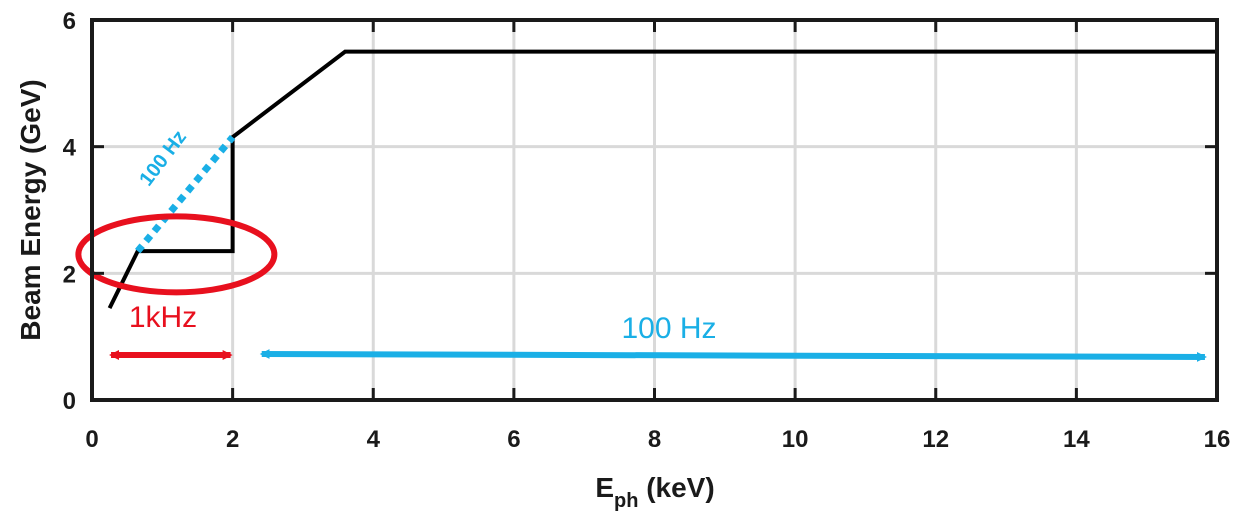  What do you see at coordinates (1217, 439) in the screenshot?
I see `x-tick-label: 16` at bounding box center [1217, 439].